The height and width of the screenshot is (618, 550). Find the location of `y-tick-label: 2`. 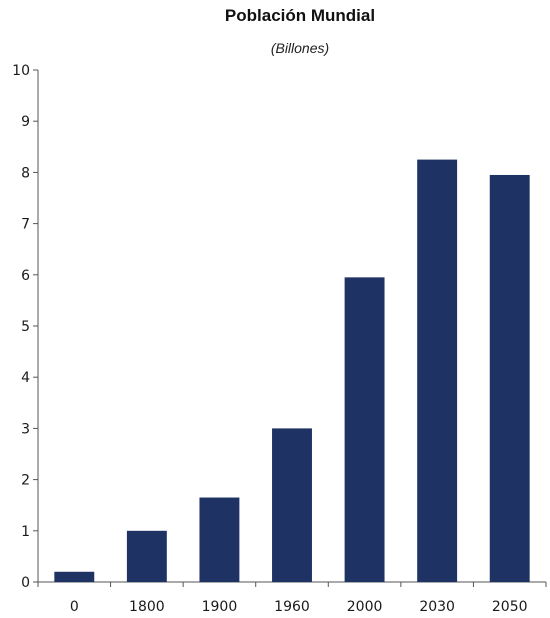

y-tick-label: 2 is located at coordinates (25, 481).